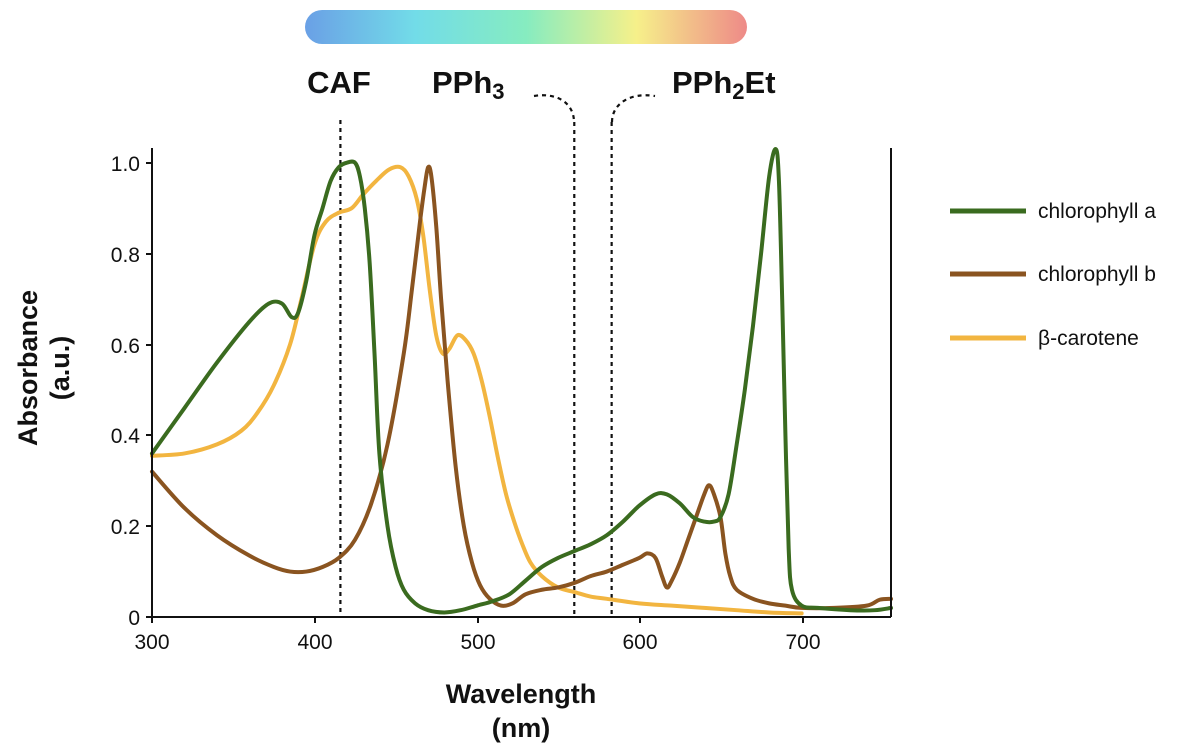  Describe the element at coordinates (151, 642) in the screenshot. I see `x-tick-label: 300` at that location.